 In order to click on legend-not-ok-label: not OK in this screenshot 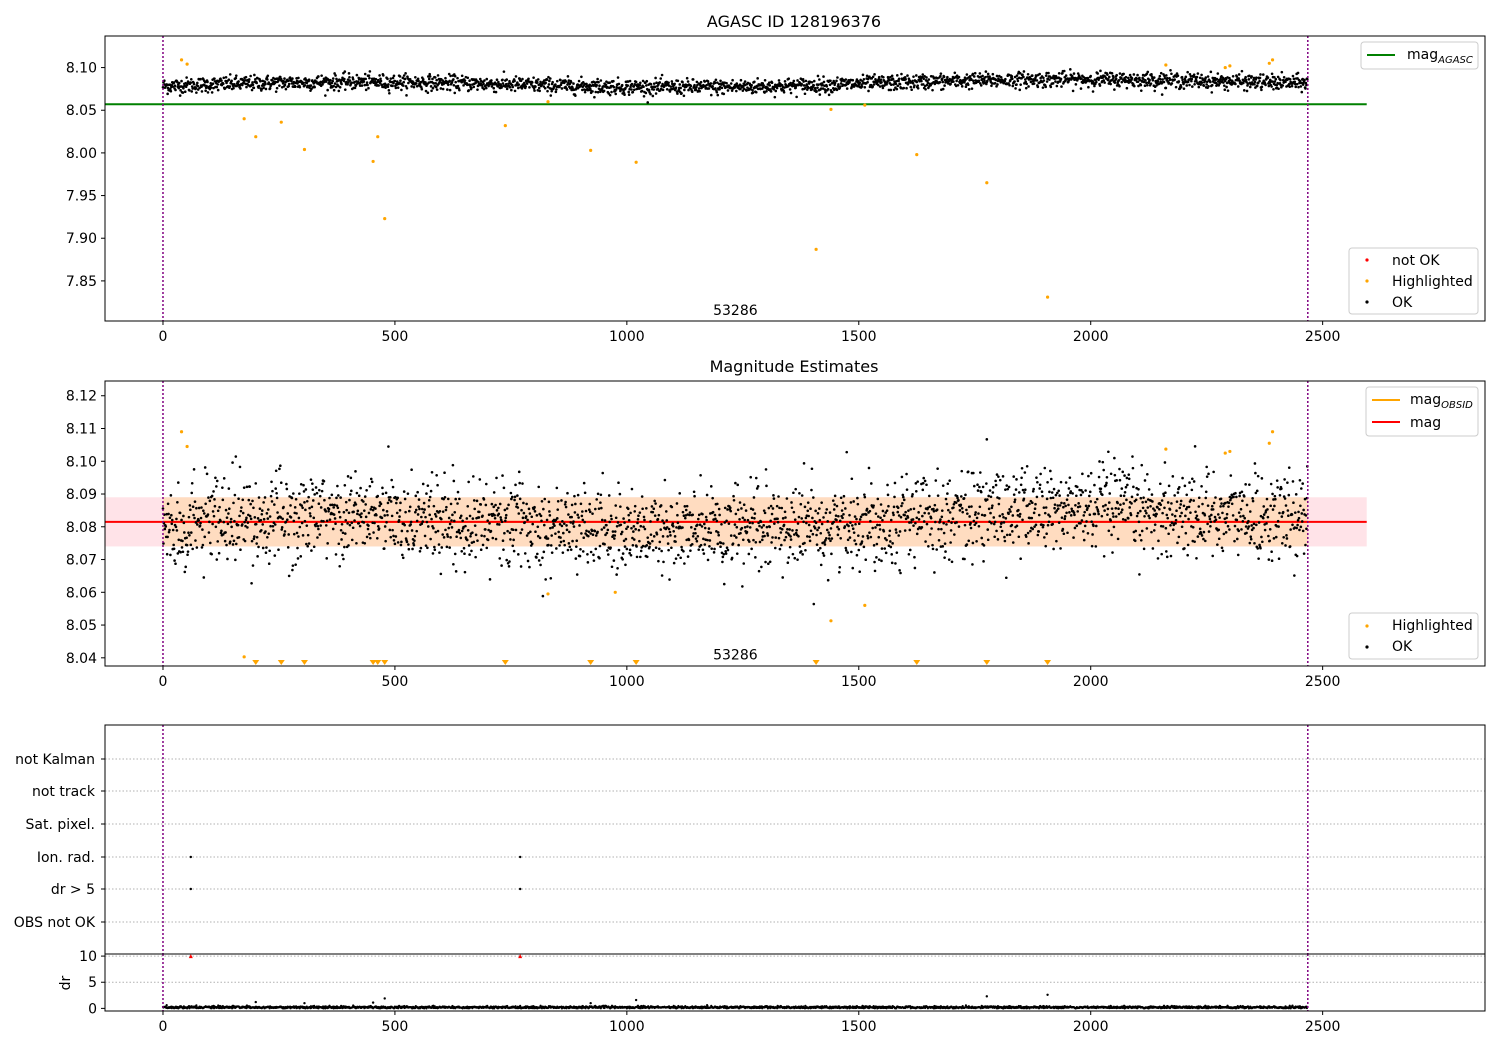, I will do `click(1416, 261)`.